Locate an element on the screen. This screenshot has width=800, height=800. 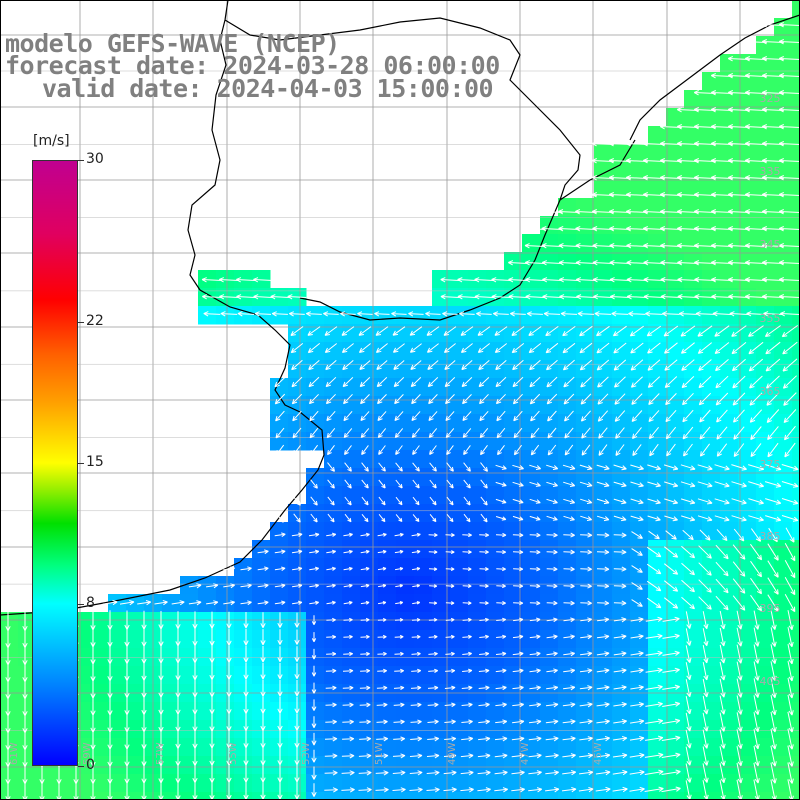
colorbar-tick-label: 15 is located at coordinates (95, 462).